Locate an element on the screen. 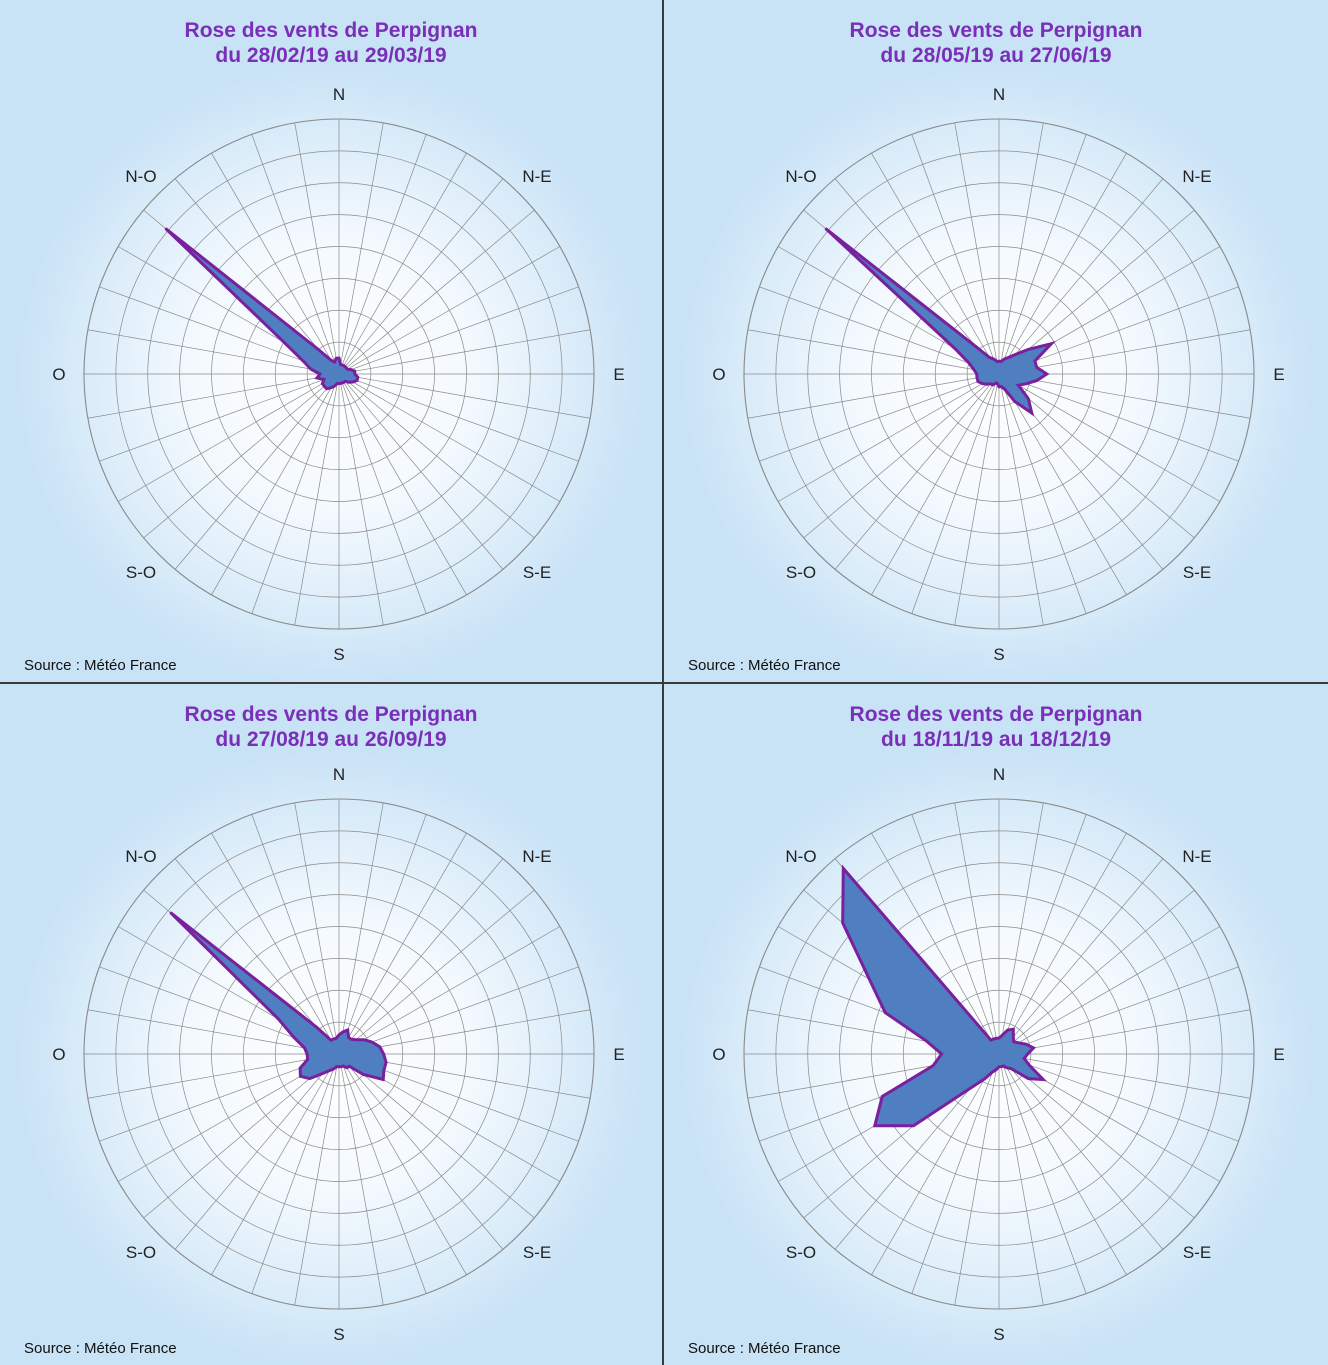 Image resolution: width=1328 pixels, height=1365 pixels. direction-label: S-O is located at coordinates (801, 572).